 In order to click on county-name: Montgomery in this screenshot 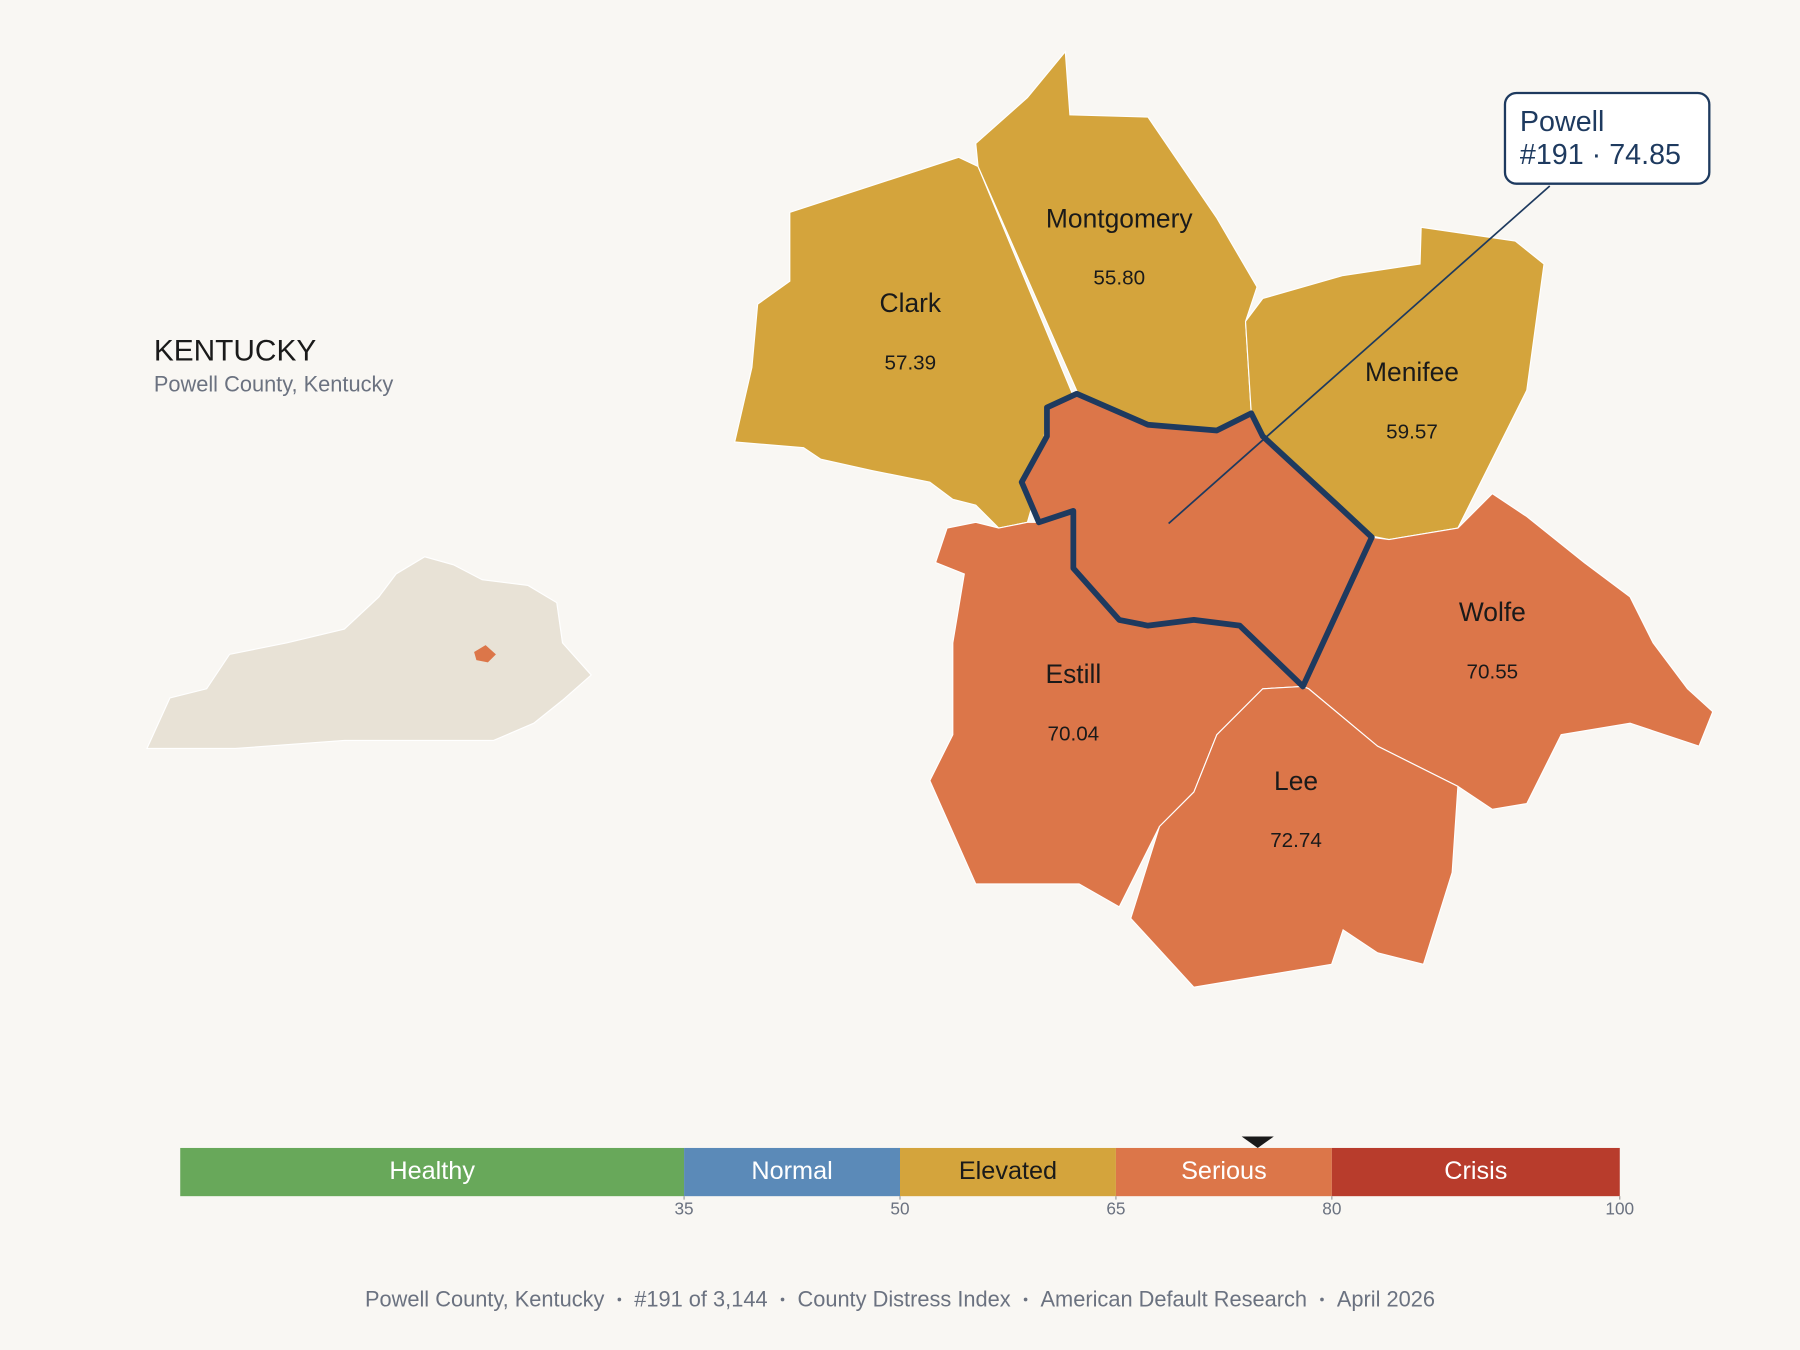, I will do `click(1119, 218)`.